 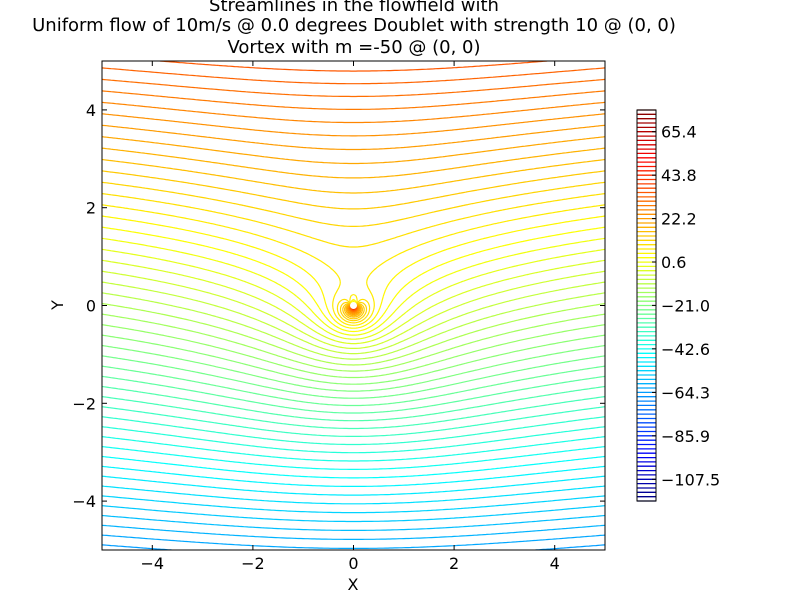 I want to click on x-tick-label: 4, so click(x=555, y=563).